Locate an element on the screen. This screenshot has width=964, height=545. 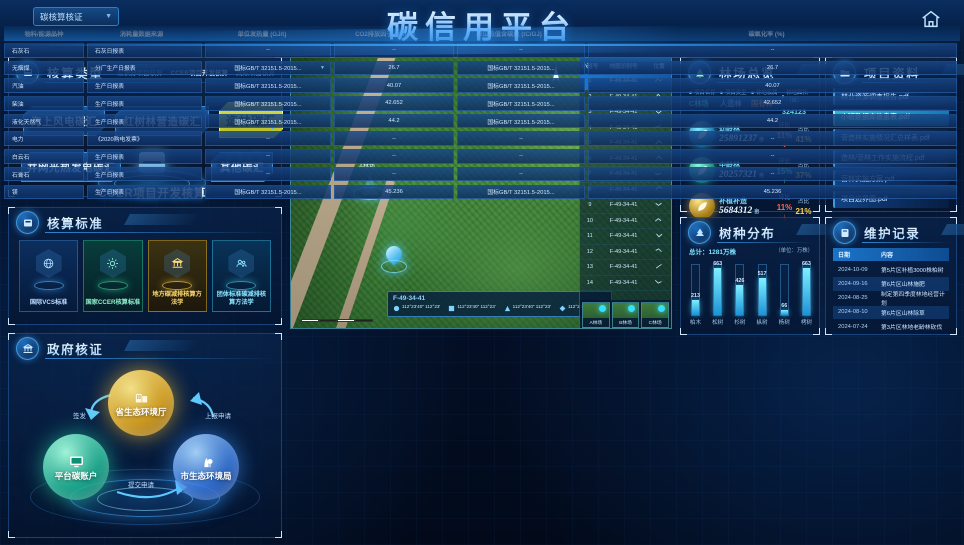
stat-delta: 11% is located at coordinates (784, 207).